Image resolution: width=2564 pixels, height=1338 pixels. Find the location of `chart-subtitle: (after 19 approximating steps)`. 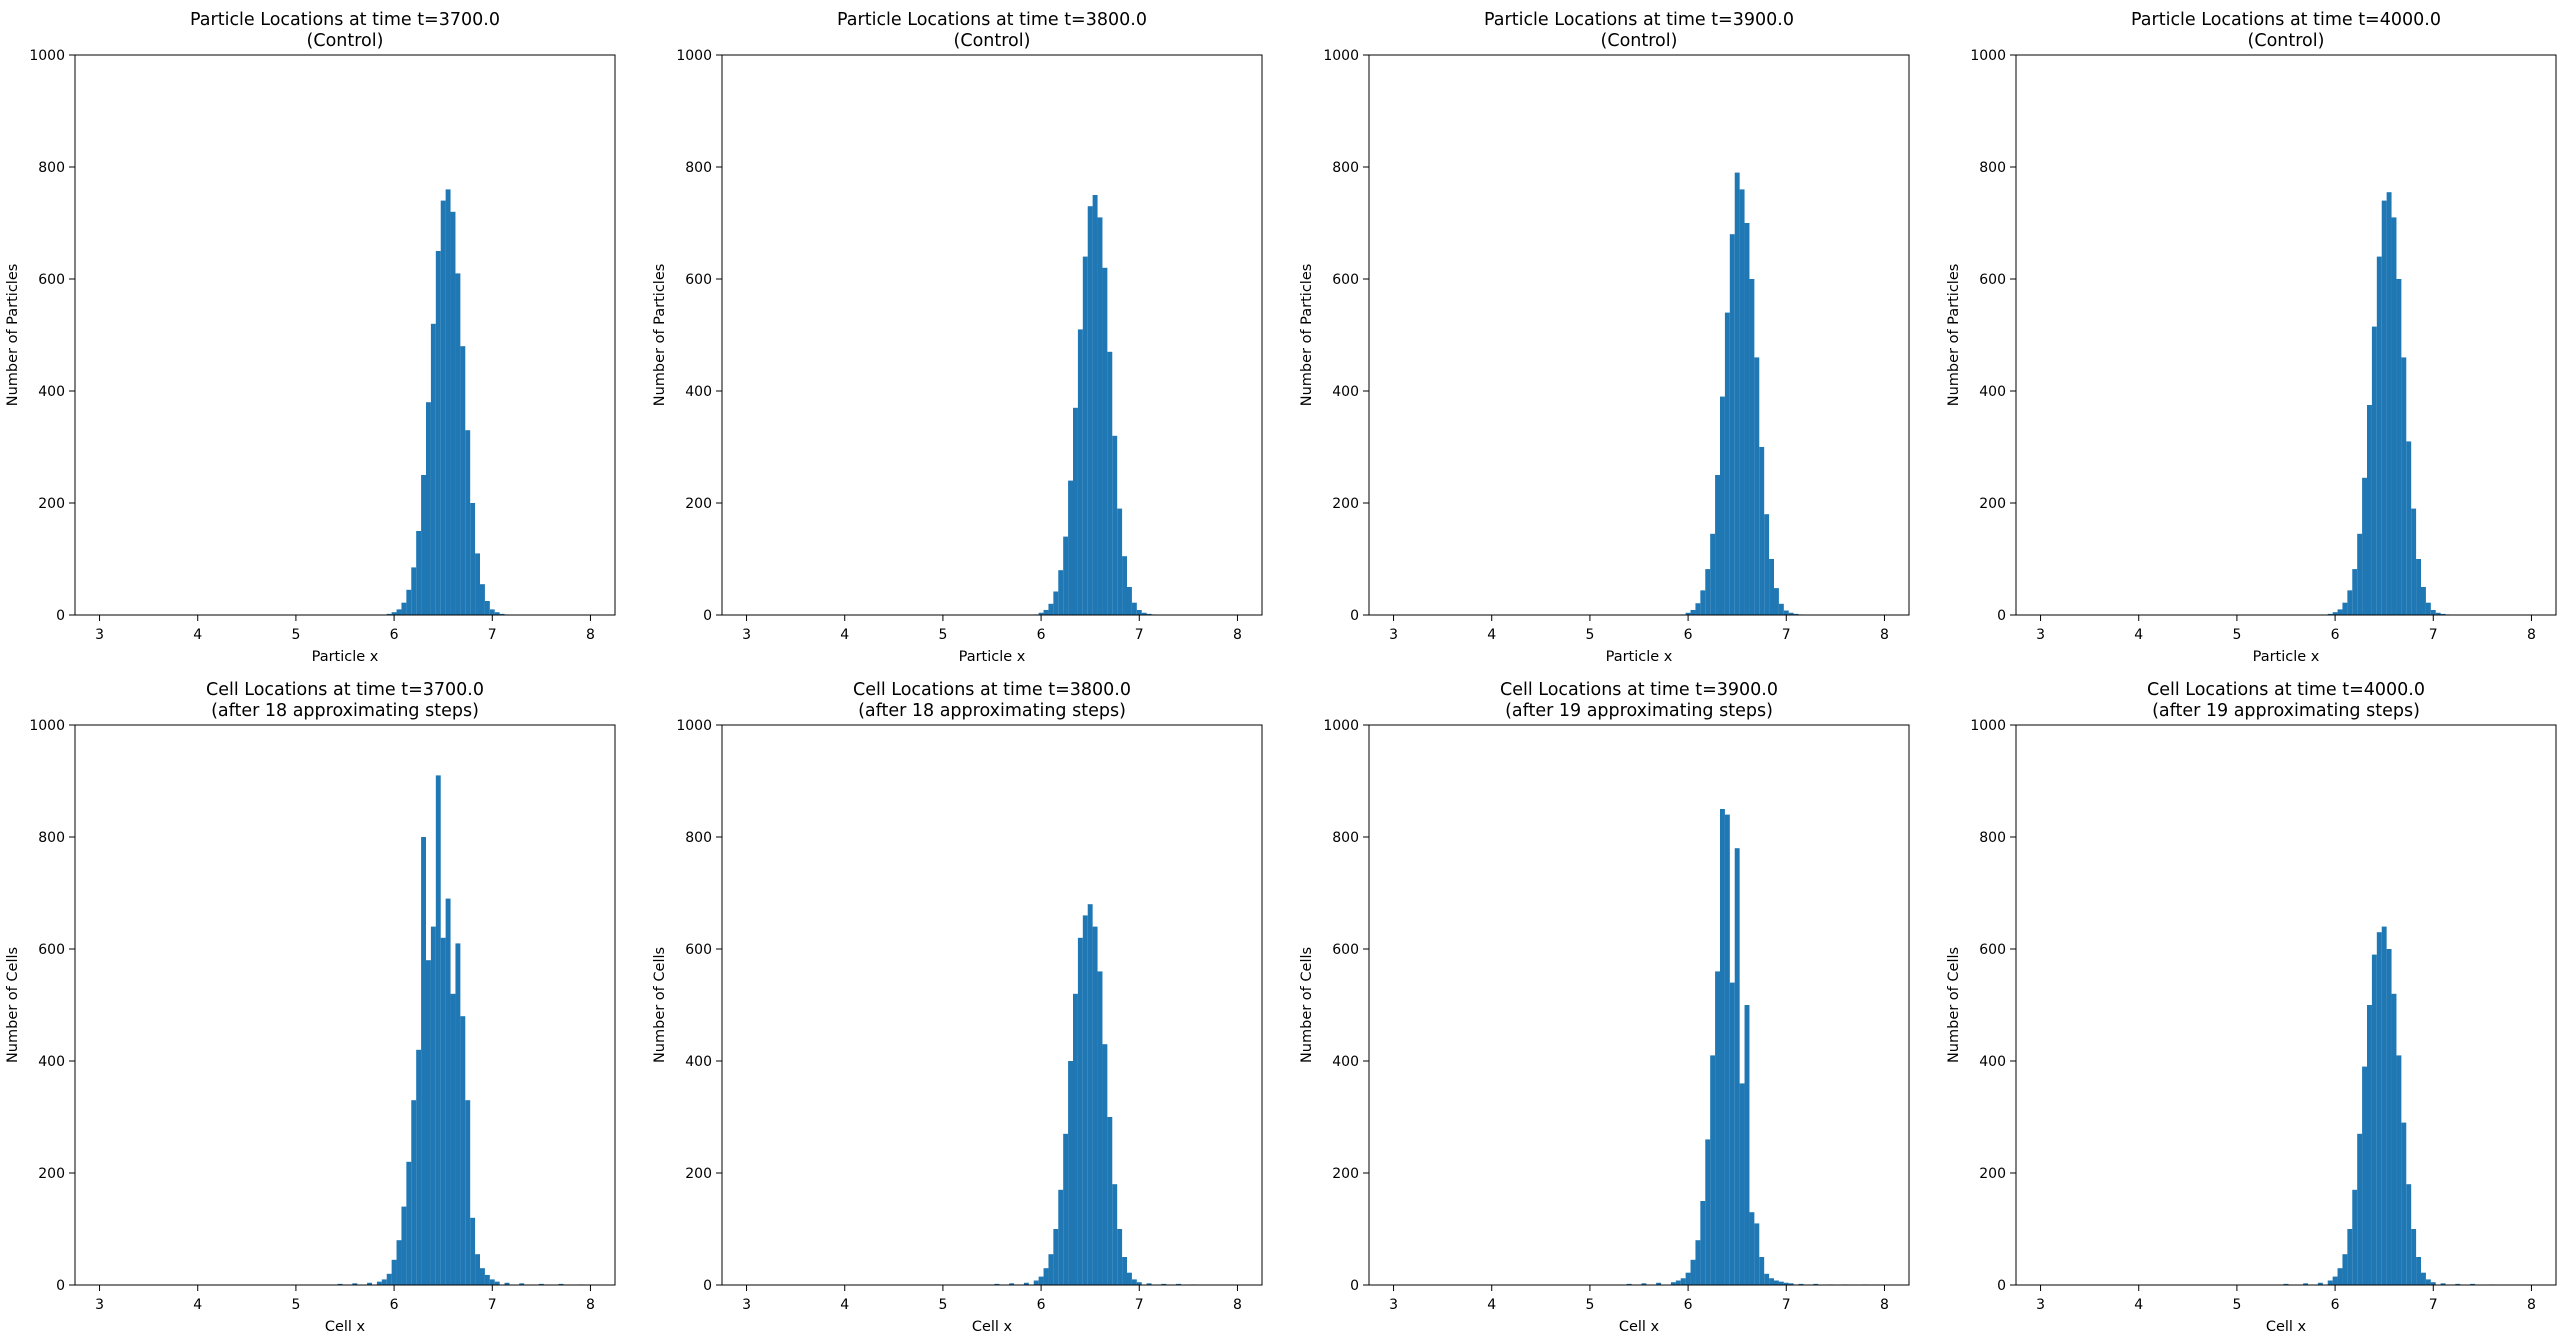

chart-subtitle: (after 19 approximating steps) is located at coordinates (1639, 711).